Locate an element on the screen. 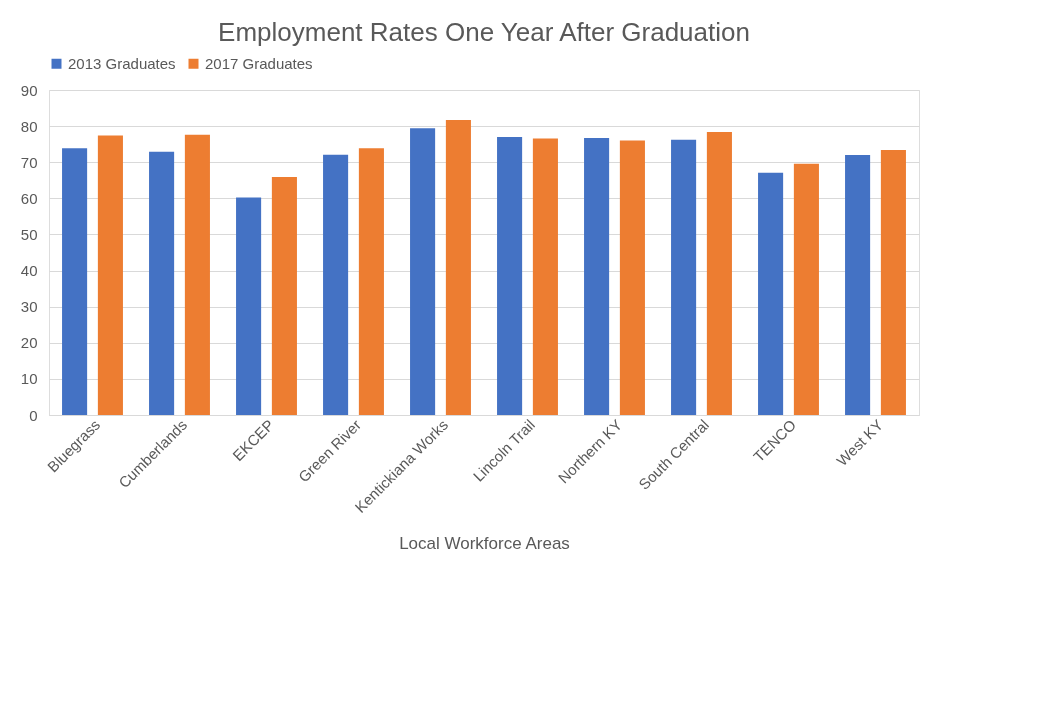  legend-label: 2013 Graduates is located at coordinates (122, 63).